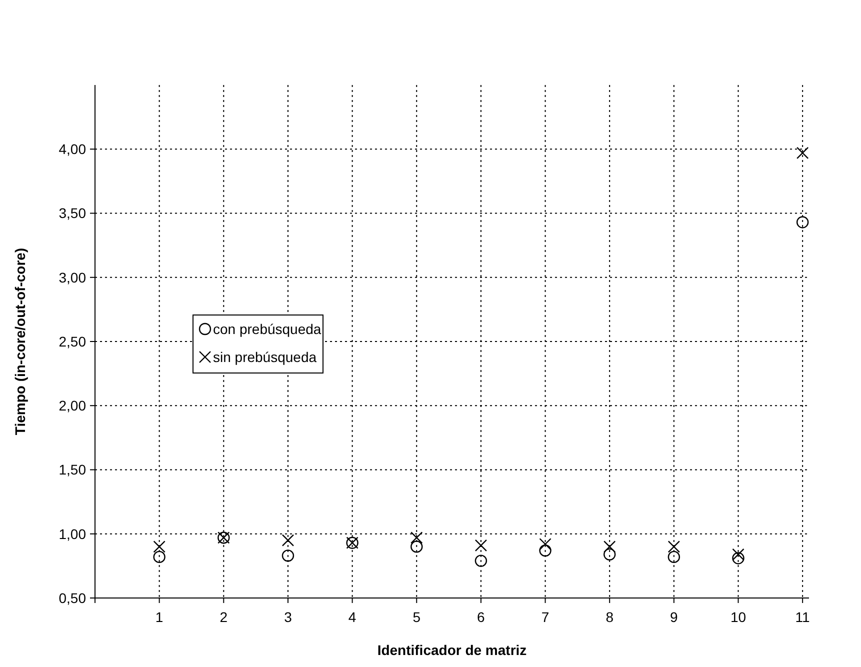 This screenshot has height=667, width=861. I want to click on x-tick-label: 6, so click(481, 617).